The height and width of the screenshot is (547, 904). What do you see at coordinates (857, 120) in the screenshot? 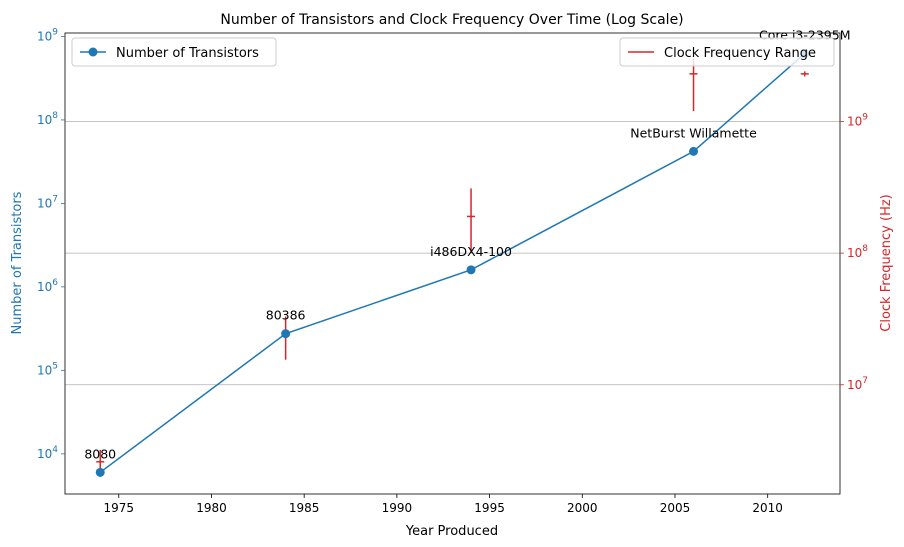
I see `right-tick-label: 10⁹` at bounding box center [857, 120].